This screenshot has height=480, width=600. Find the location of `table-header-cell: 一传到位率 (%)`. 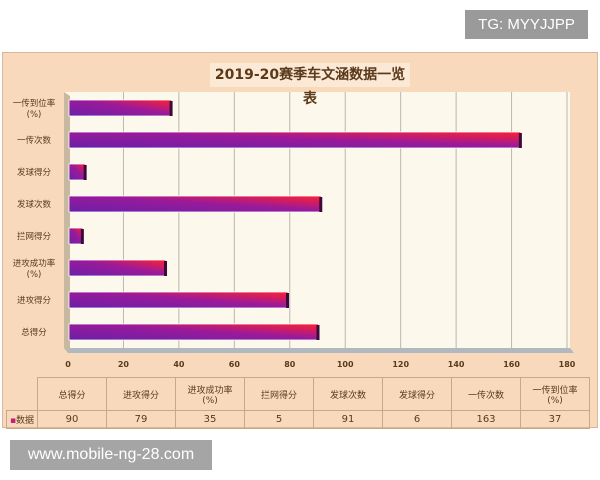

table-header-cell: 一传到位率 (%) is located at coordinates (555, 394).